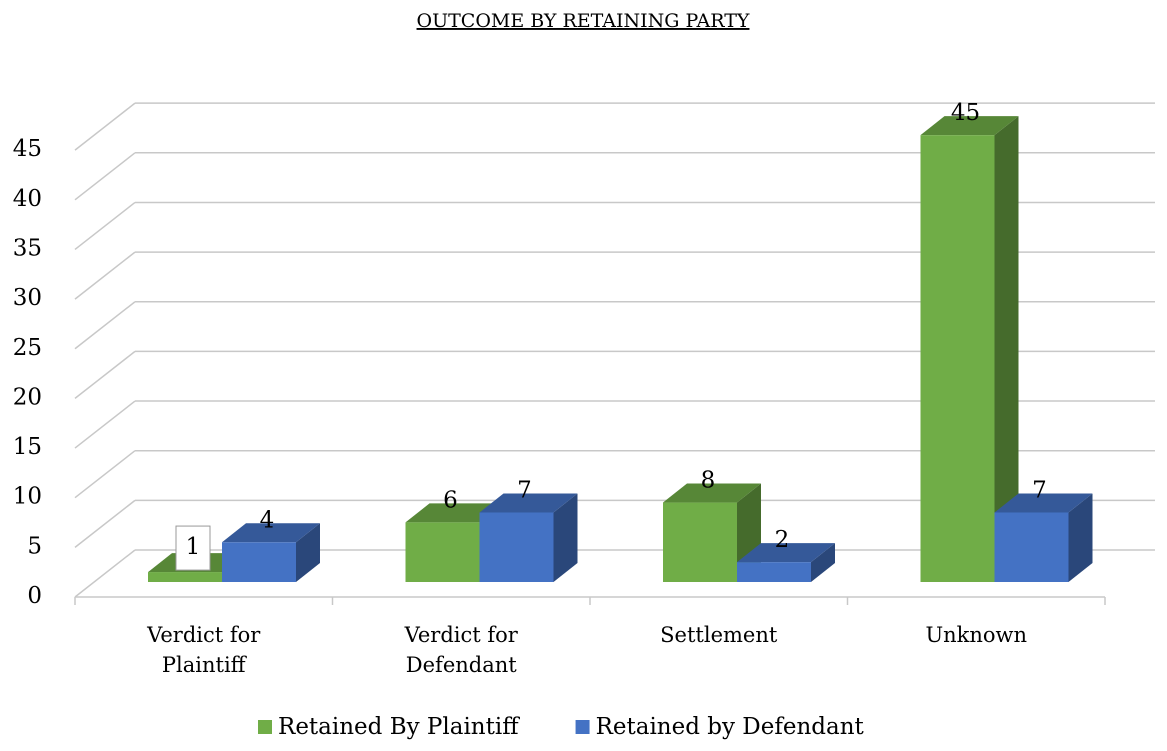 This screenshot has width=1167, height=751. I want to click on x-tick-label: Unknown, so click(976, 635).